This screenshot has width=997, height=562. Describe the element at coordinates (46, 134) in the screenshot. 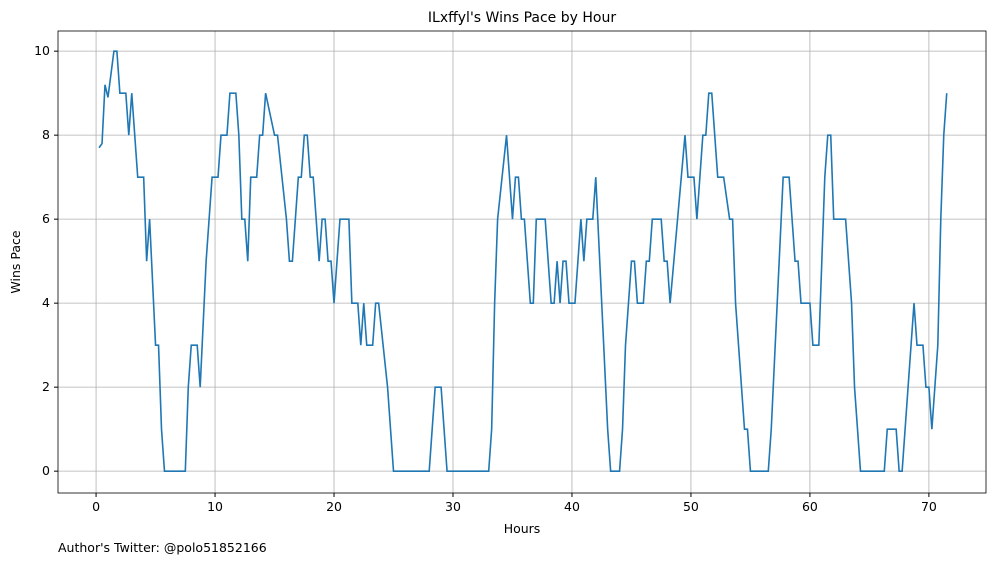

I see `y-tick-label: 8` at that location.